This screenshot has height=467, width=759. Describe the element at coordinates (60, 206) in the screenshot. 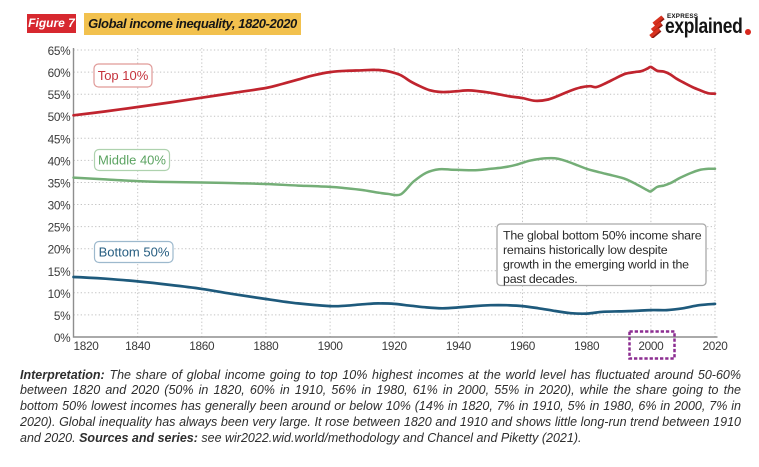

I see `svg-text: 30%` at that location.